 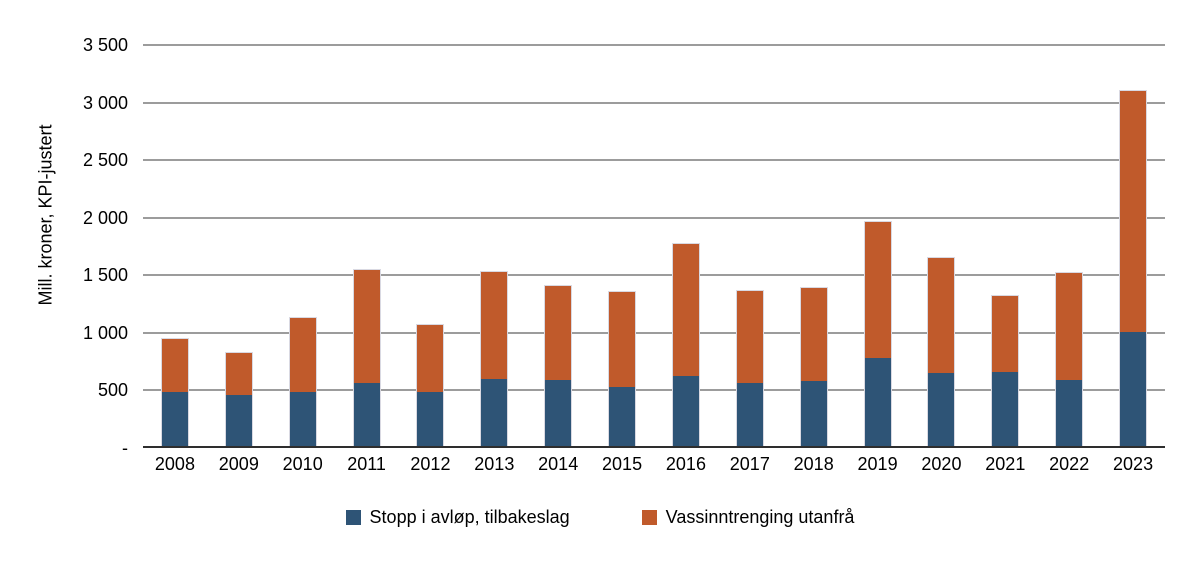 I want to click on x-tick-label: 2018, so click(x=813, y=464).